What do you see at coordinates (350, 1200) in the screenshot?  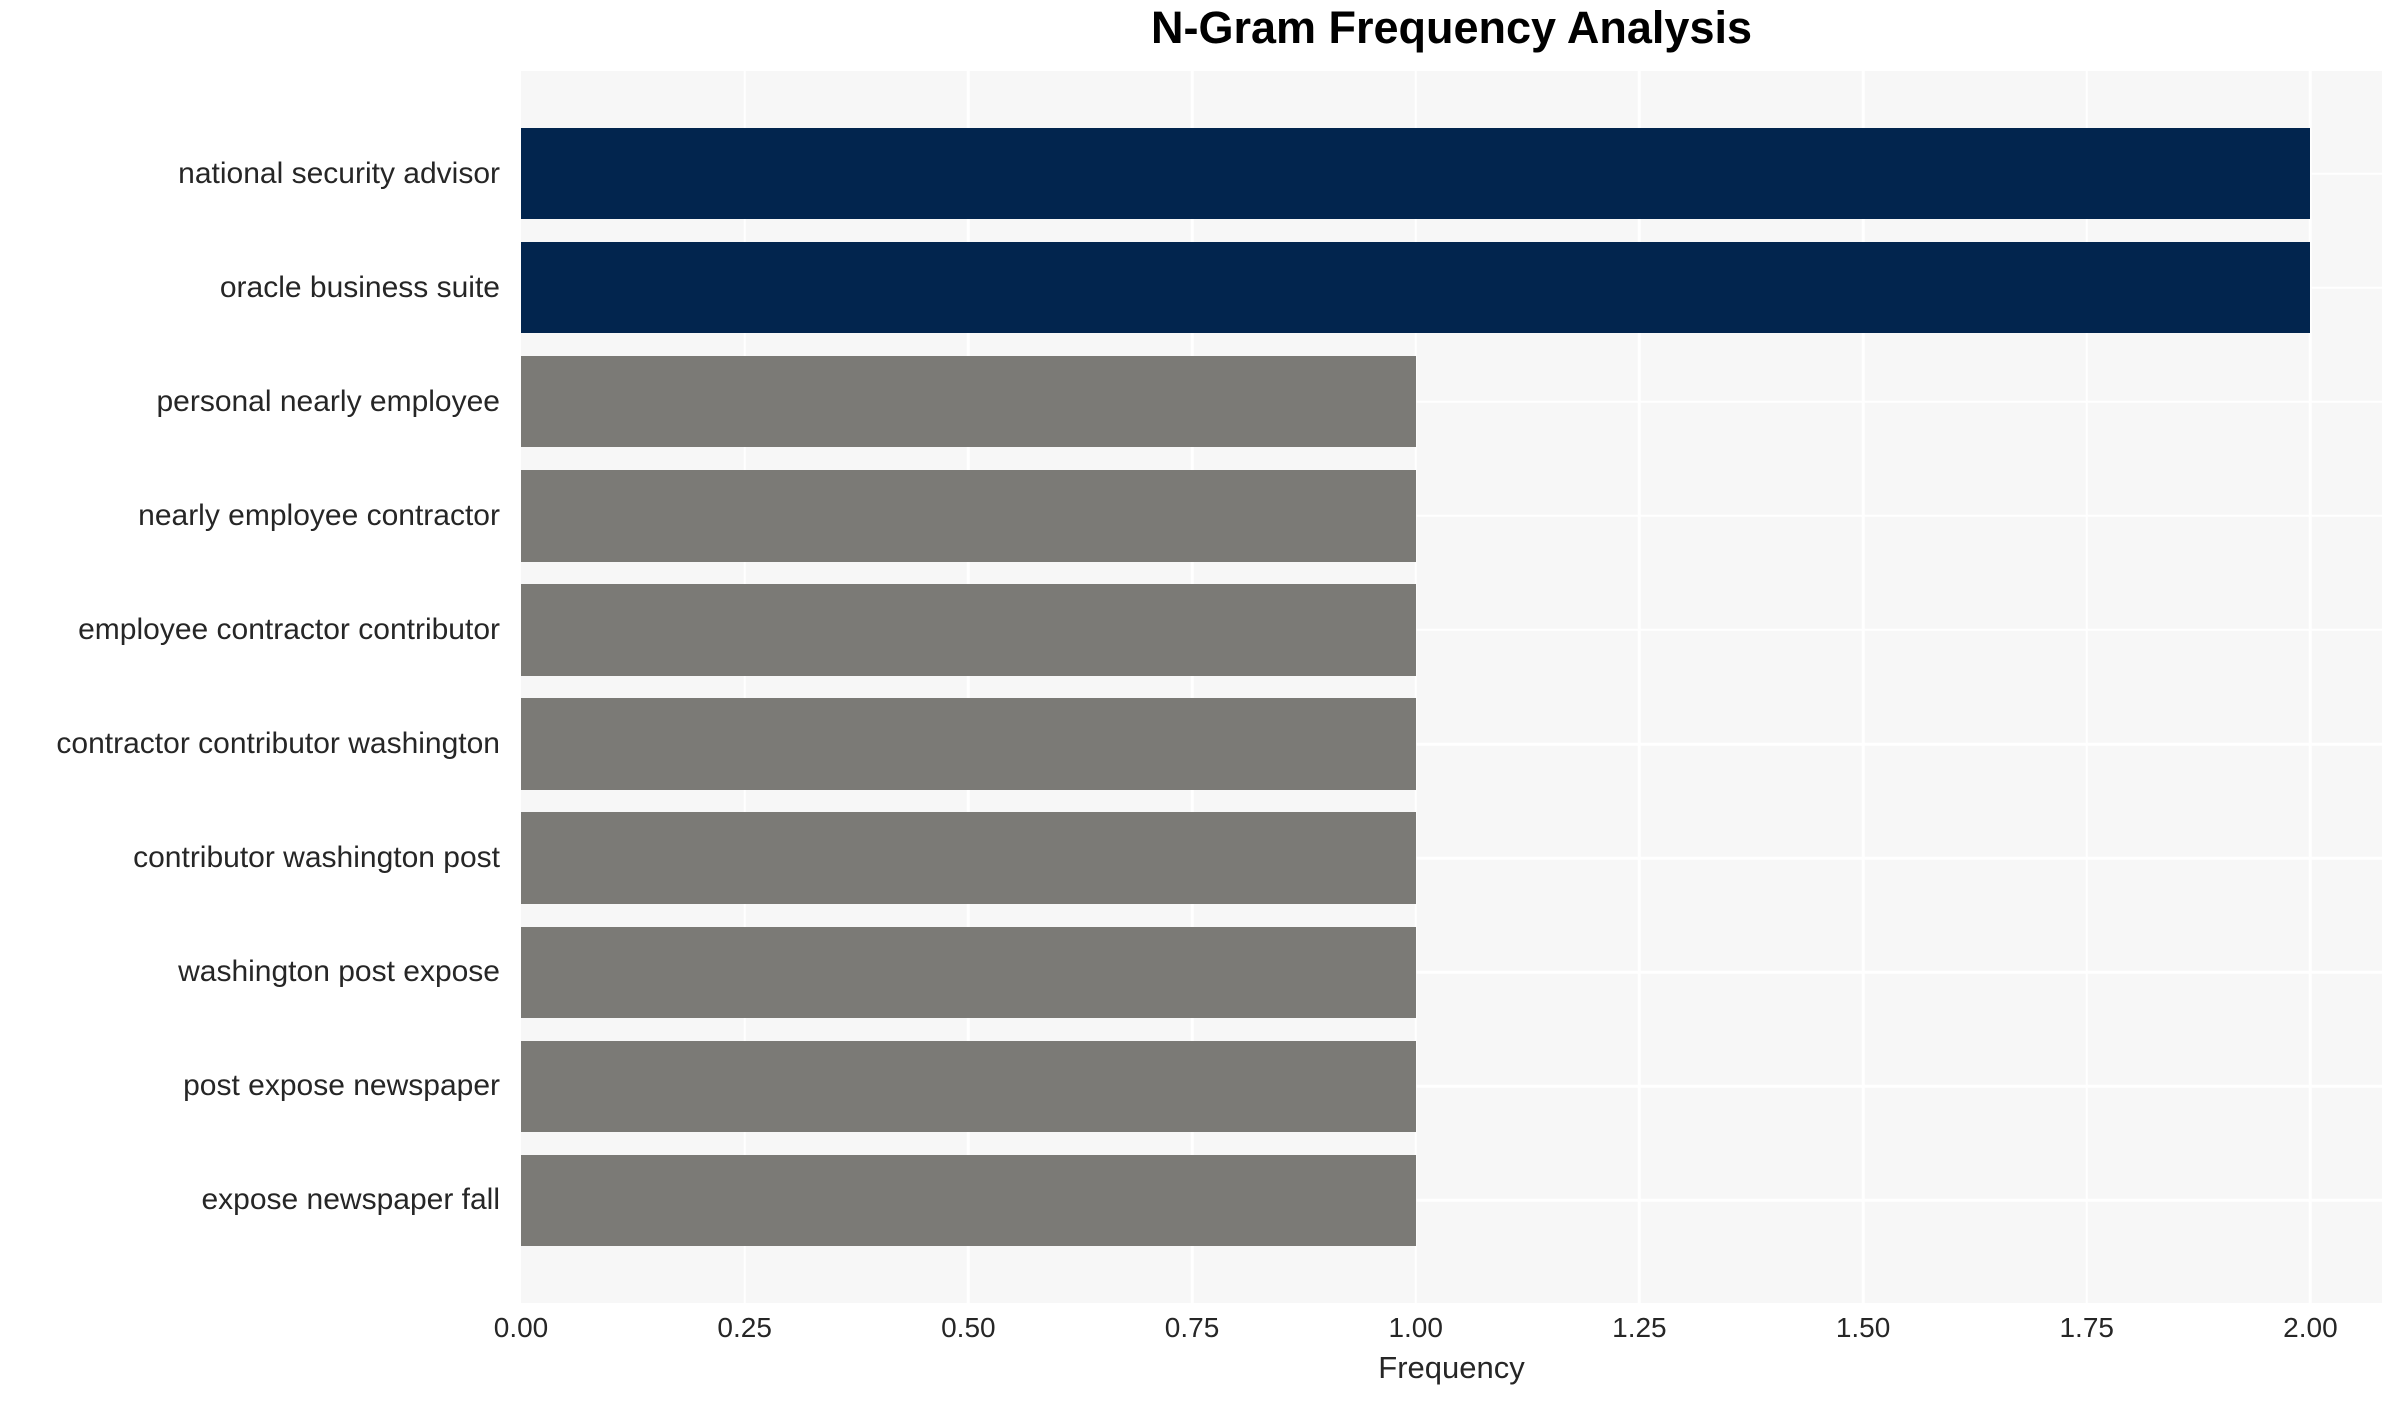 I see `y-tick-label: expose newspaper fall` at bounding box center [350, 1200].